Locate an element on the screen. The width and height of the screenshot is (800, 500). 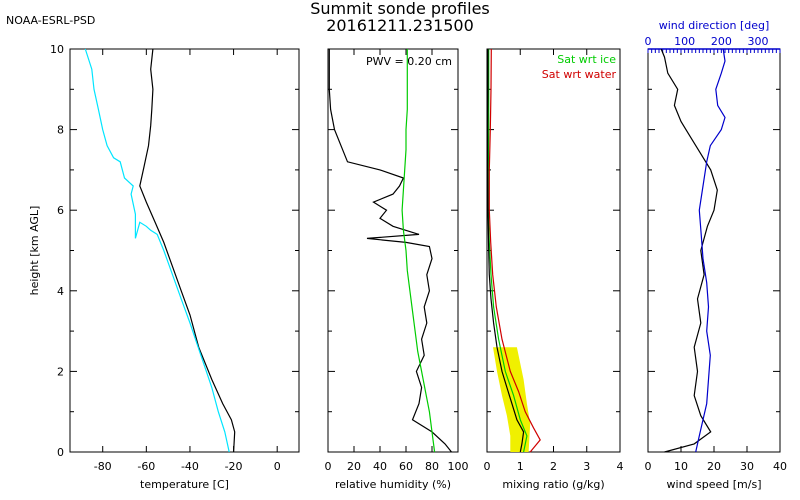
mixing-ratio-xtick-label: 1 is located at coordinates (520, 466).